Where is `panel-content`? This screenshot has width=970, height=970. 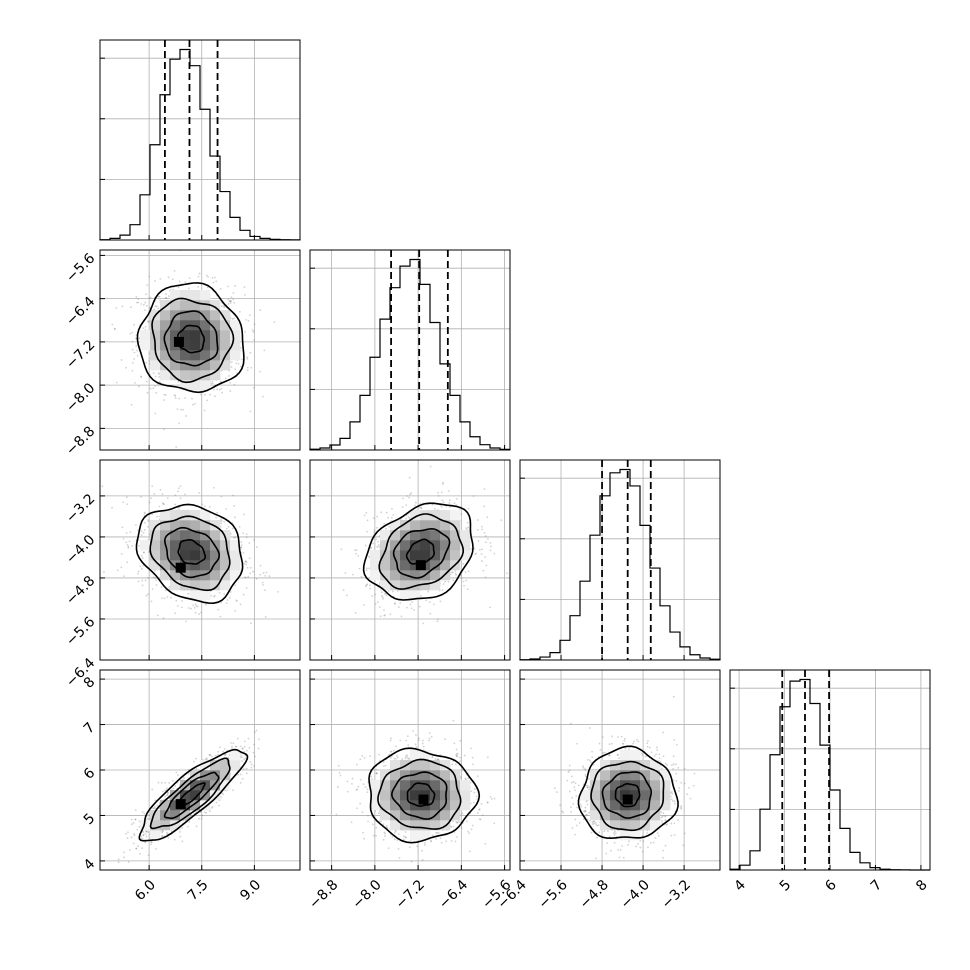
panel-content is located at coordinates (424, 560).